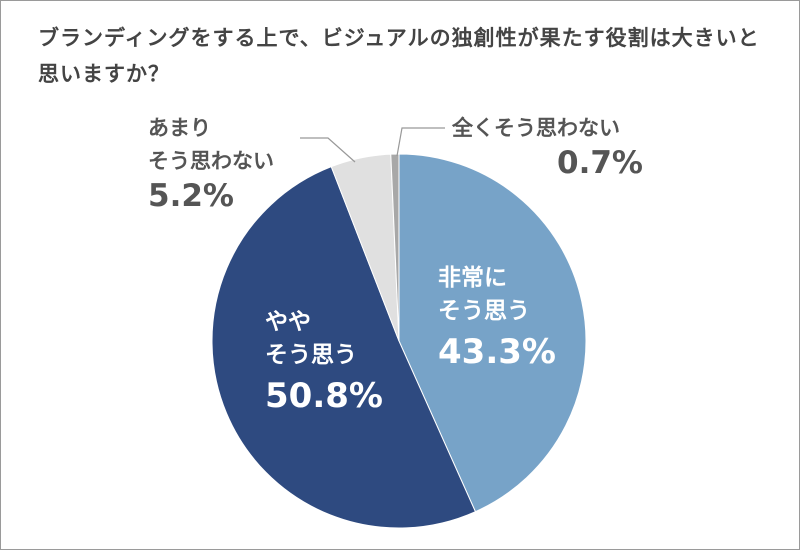  Describe the element at coordinates (191, 196) in the screenshot. I see `value-label: 5.2%` at that location.